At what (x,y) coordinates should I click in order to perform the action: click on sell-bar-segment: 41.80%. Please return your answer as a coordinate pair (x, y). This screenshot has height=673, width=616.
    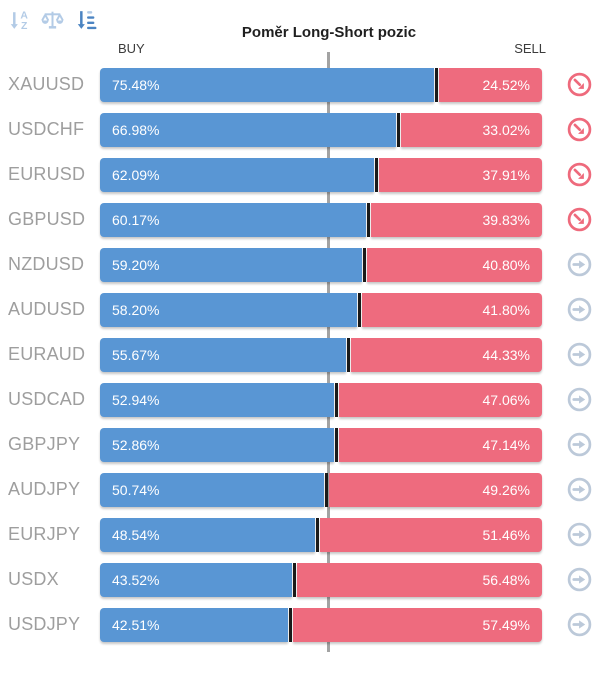
    Looking at the image, I should click on (452, 309).